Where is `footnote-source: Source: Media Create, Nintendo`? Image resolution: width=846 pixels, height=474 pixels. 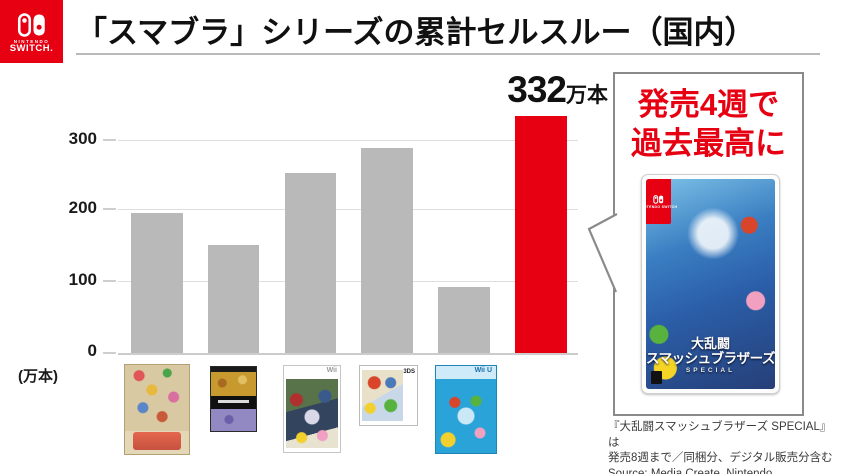
footnote-source: Source: Media Create, Nintendo is located at coordinates (690, 470).